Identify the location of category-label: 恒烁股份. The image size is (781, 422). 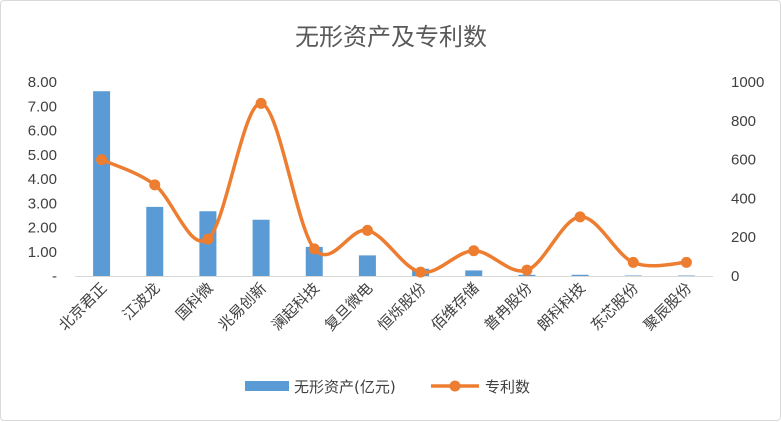
(401, 306).